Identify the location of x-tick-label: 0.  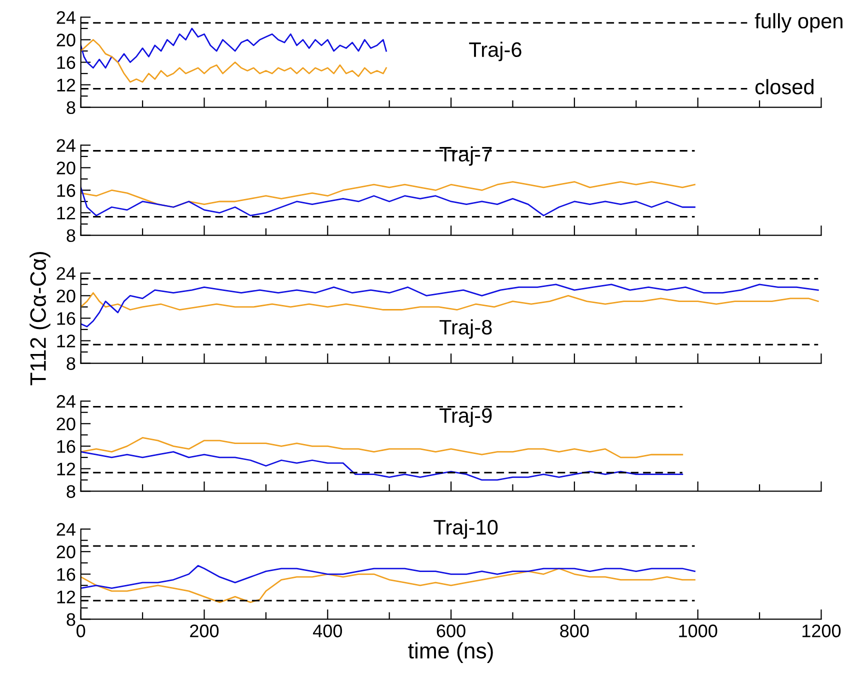
(81, 631).